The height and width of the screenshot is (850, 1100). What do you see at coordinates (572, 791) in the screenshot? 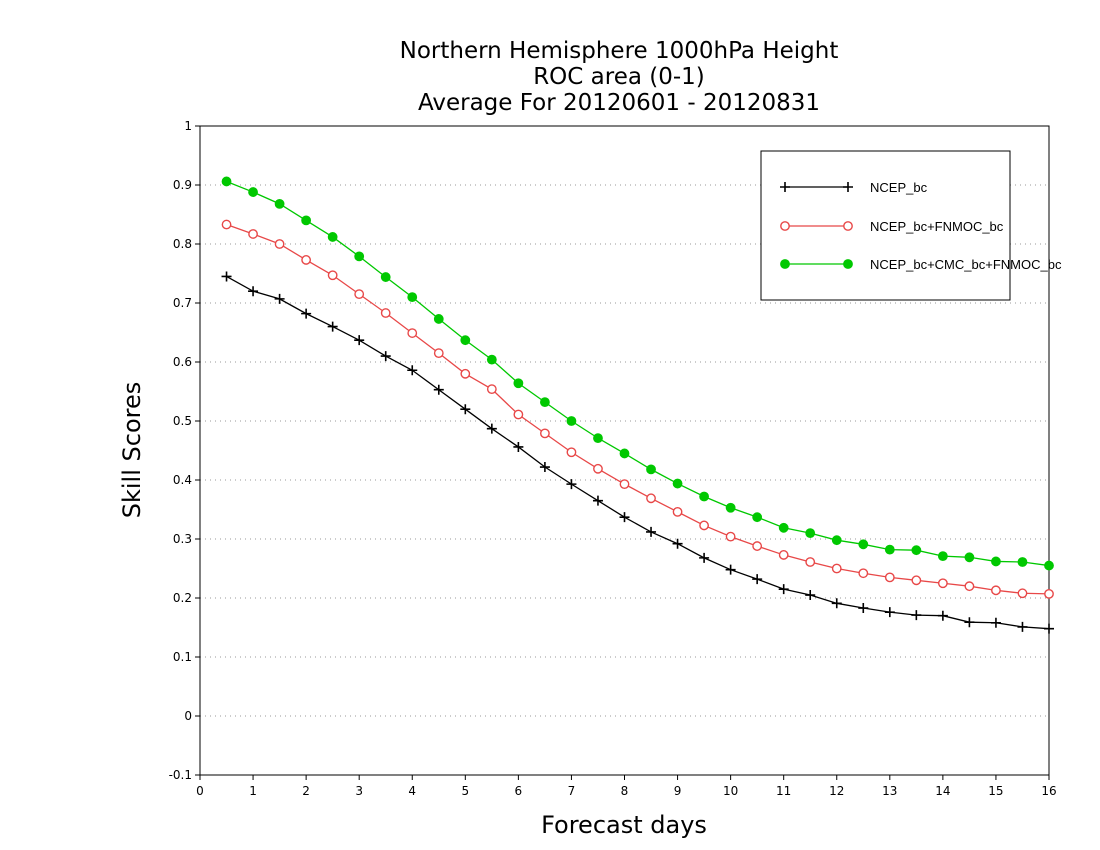
I see `x-tick-label: 7` at bounding box center [572, 791].